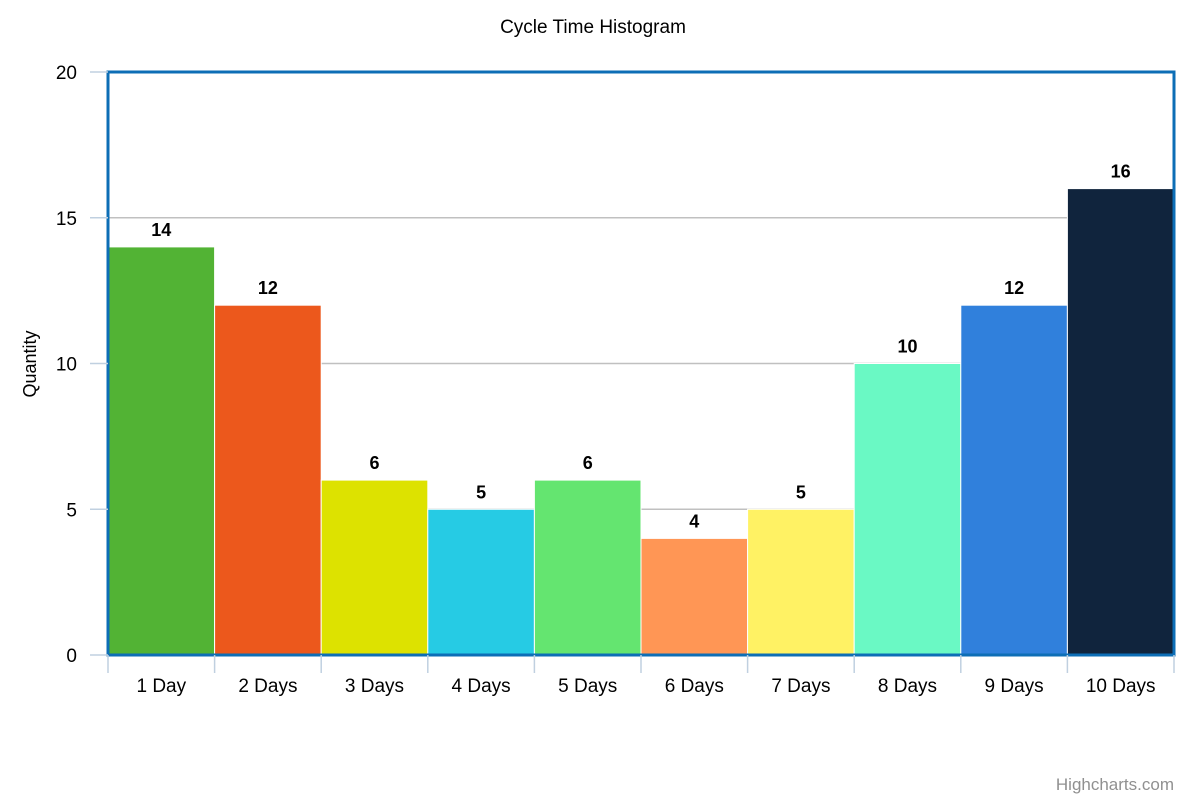 This screenshot has width=1204, height=802. What do you see at coordinates (587, 686) in the screenshot?
I see `x-tick-label: 5 Days` at bounding box center [587, 686].